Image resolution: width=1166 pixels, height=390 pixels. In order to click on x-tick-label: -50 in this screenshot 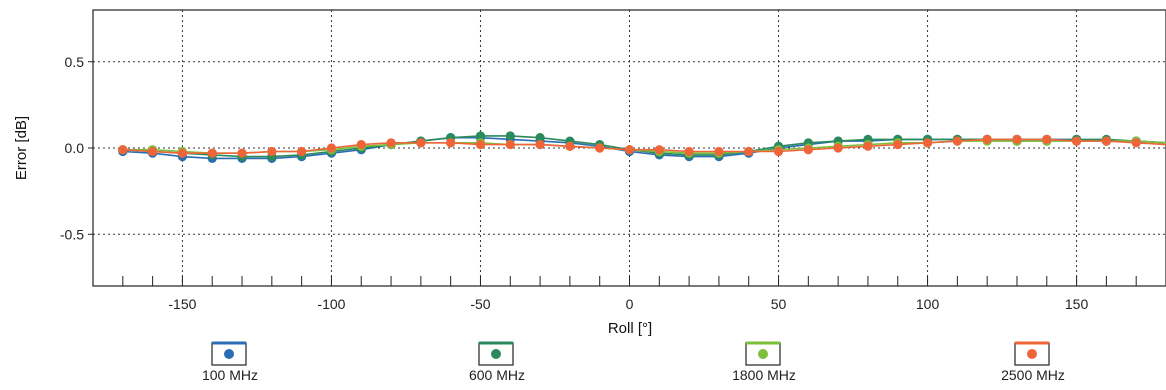, I will do `click(480, 304)`.